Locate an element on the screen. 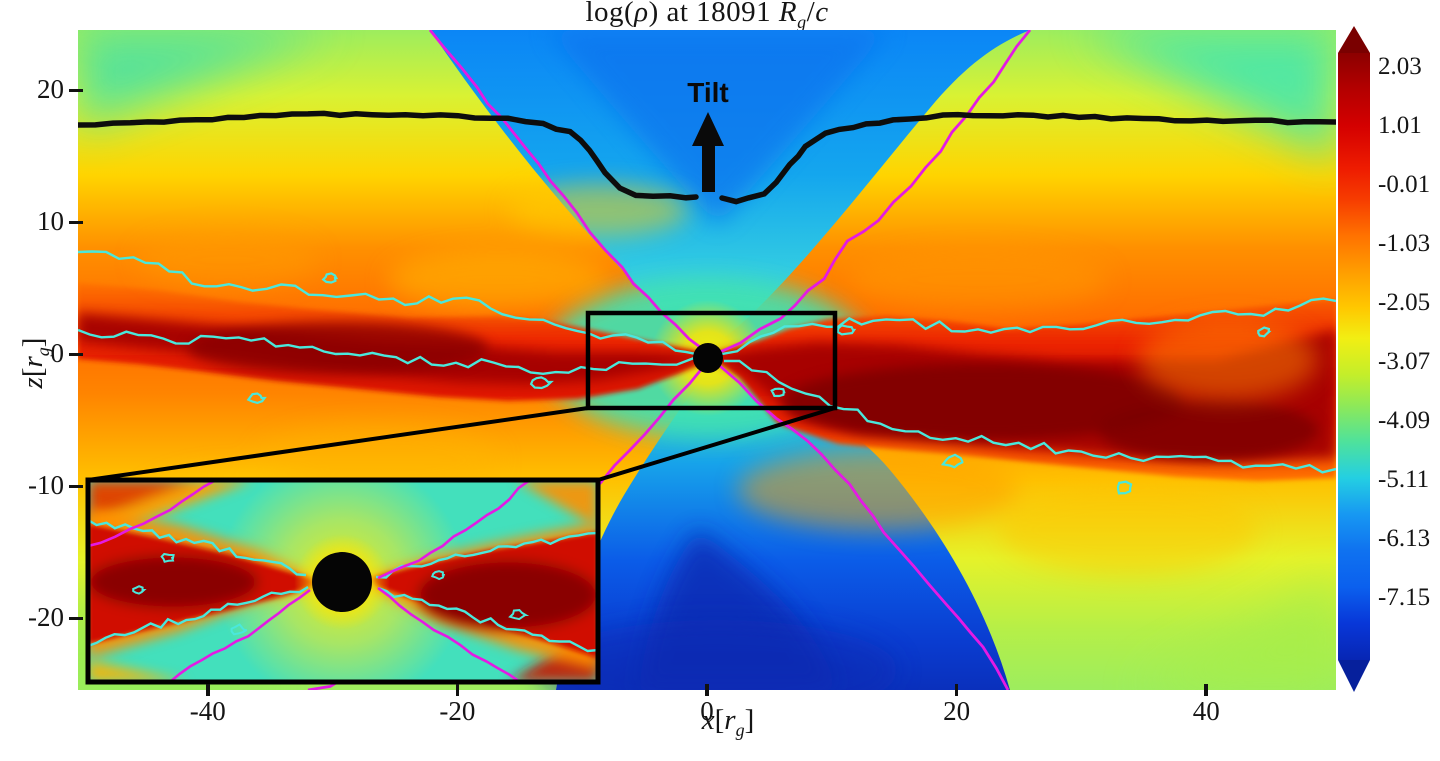 The width and height of the screenshot is (1440, 761). colorbar-tick-label: 1.01 is located at coordinates (1400, 126).